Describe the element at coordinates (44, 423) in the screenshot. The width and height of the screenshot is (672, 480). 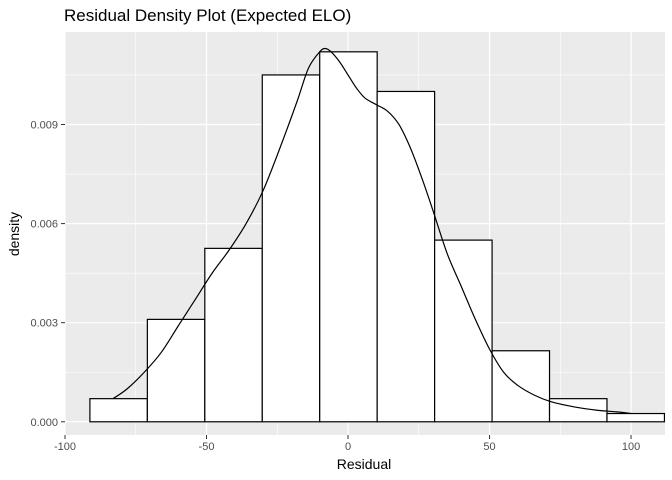
I see `y-tick-label: 0.000` at that location.